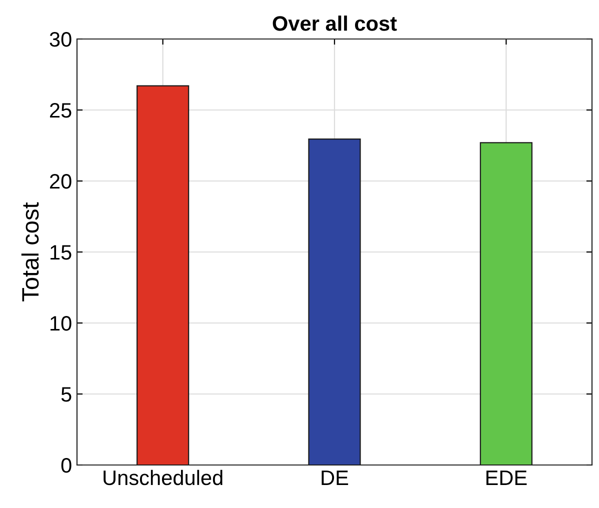  Describe the element at coordinates (61, 323) in the screenshot. I see `y-tick-label: 10` at that location.